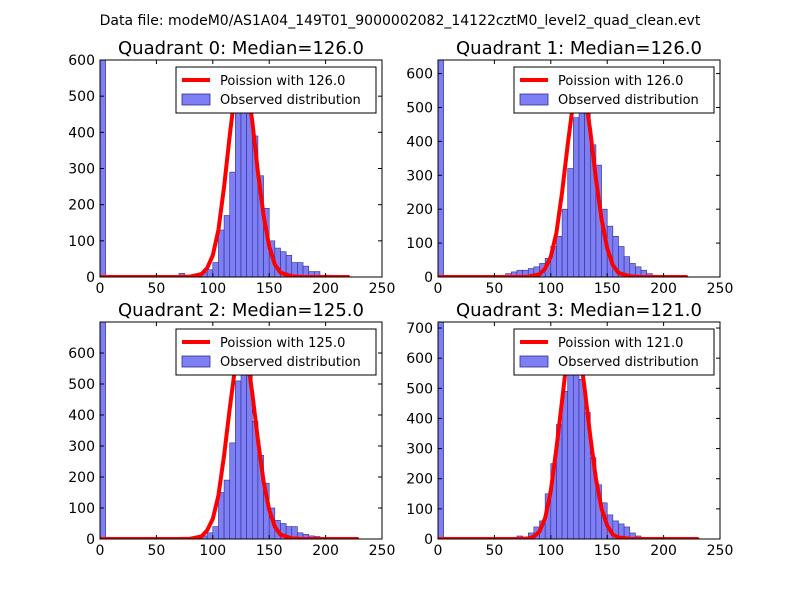 The width and height of the screenshot is (800, 600). Describe the element at coordinates (579, 48) in the screenshot. I see `quadrant-title: Quadrant 1: Median=126.0` at that location.